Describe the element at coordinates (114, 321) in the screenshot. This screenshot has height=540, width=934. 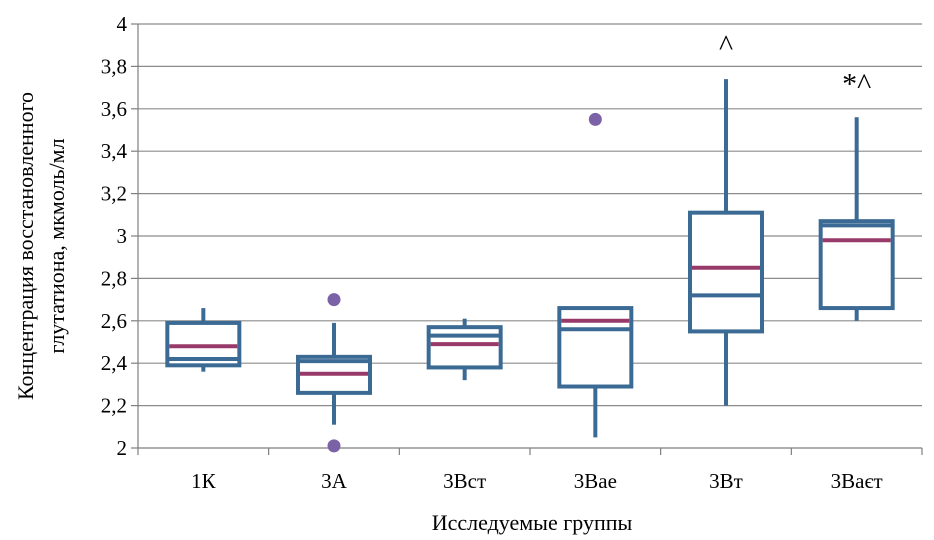
I see `y-tick-label: 2,6` at that location.